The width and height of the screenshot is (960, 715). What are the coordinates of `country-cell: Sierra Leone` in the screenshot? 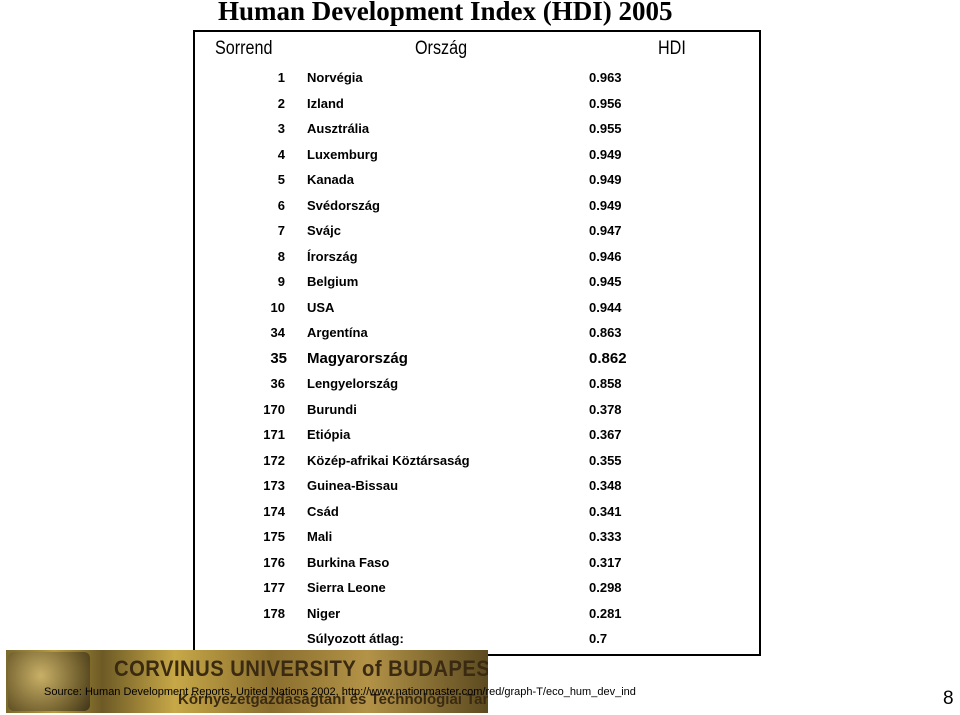 It's located at (346, 587).